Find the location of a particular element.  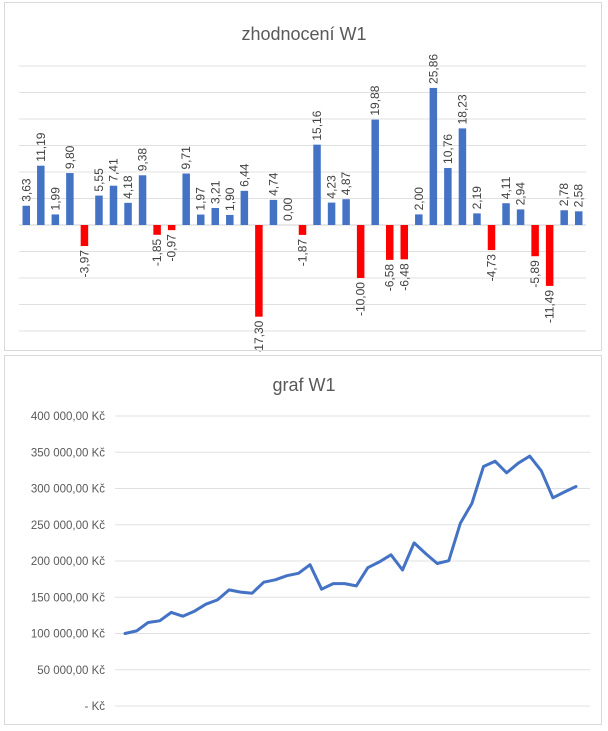

y-tick-label: - Kč is located at coordinates (95, 707).